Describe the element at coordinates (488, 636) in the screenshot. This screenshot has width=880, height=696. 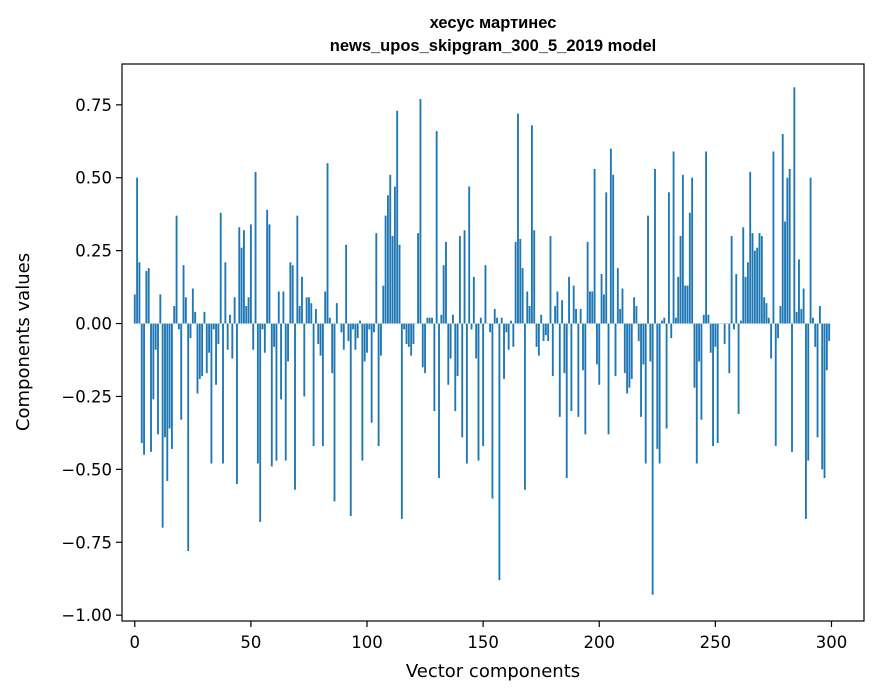
I see `x-axis: 0 50 100 150 200 250 300` at that location.